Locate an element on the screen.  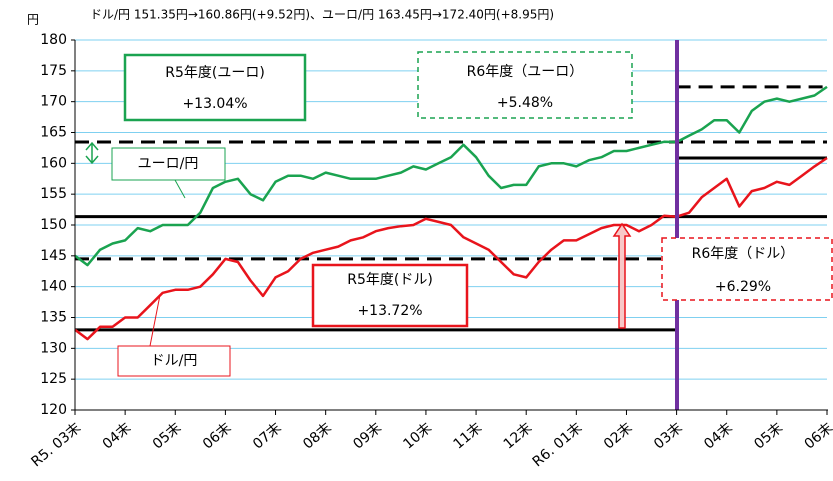
legend-label: ドル/円 is located at coordinates (174, 361).